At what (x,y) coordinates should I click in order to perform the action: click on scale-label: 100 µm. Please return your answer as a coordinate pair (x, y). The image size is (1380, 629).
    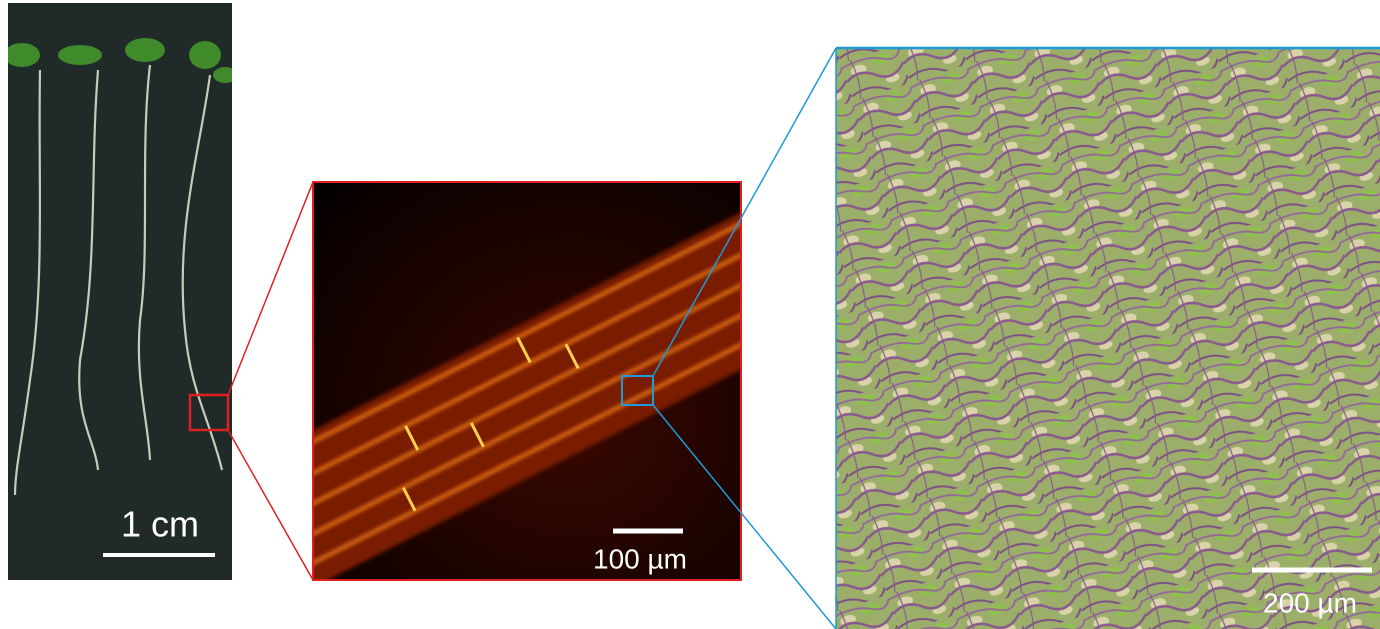
    Looking at the image, I should click on (640, 558).